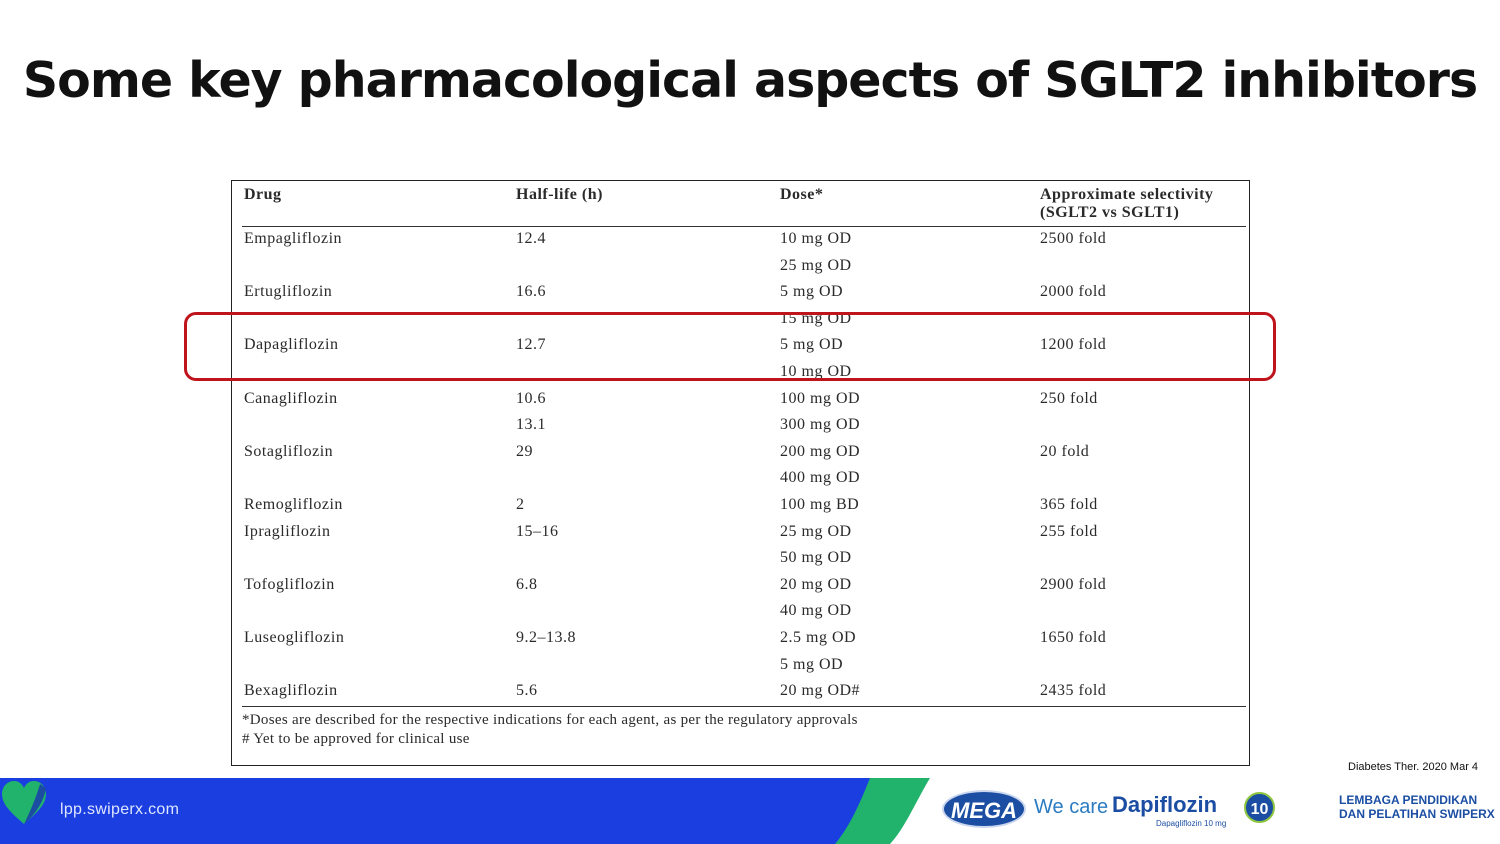 This screenshot has width=1500, height=844. I want to click on product-subtitle: Dapagliflozin 10 mg, so click(1191, 823).